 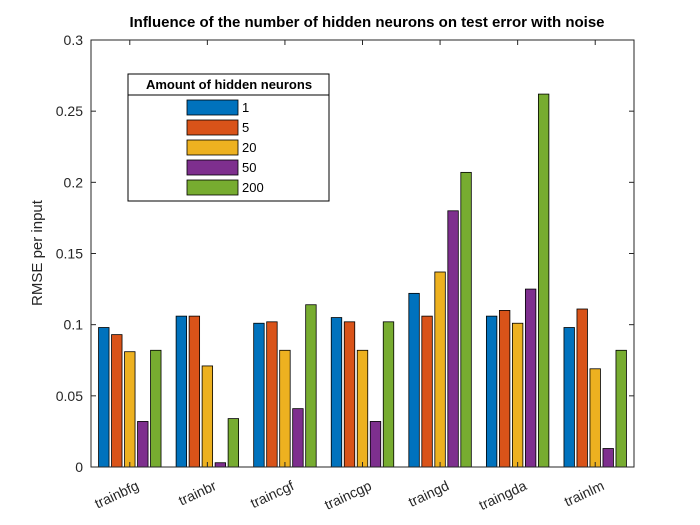 What do you see at coordinates (37, 252) in the screenshot?
I see `y-axis-label: RMSE per input` at bounding box center [37, 252].